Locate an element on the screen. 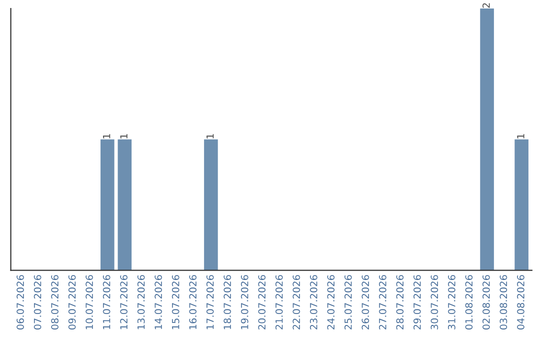 The image size is (540, 340). x-tick-label: 22.07.2026 is located at coordinates (296, 302).